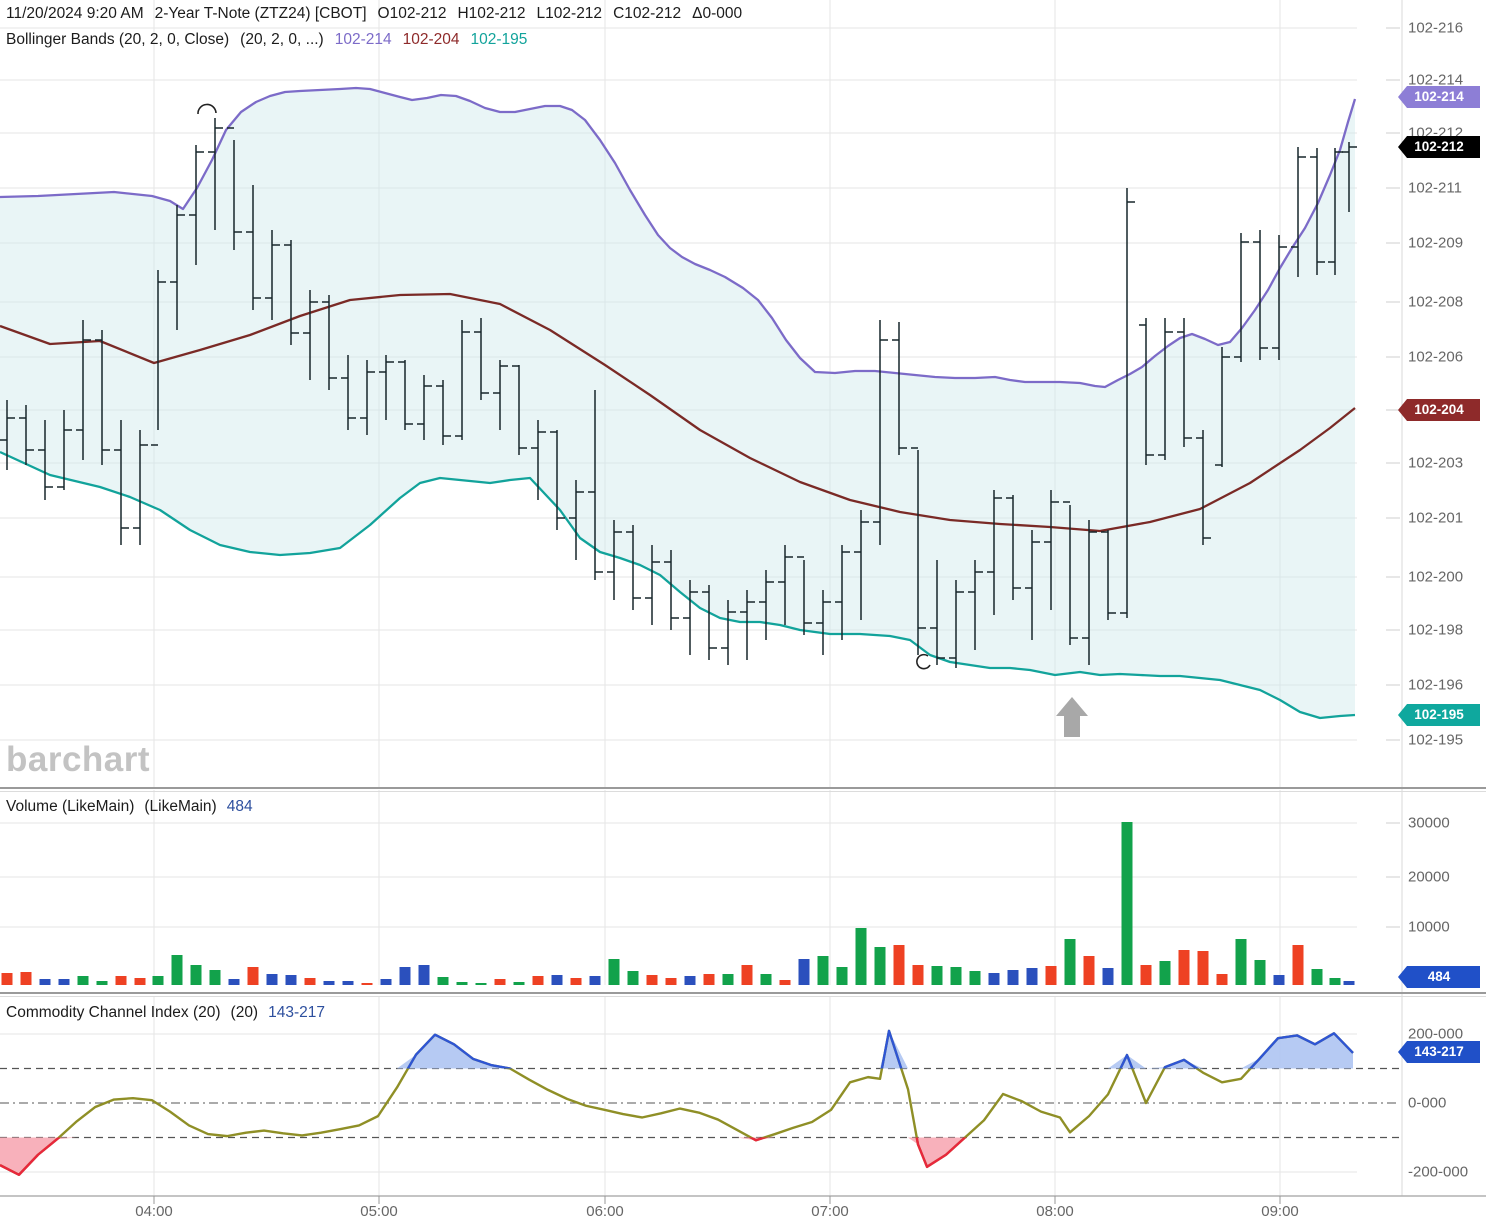 The height and width of the screenshot is (1226, 1486). I want to click on volume-title: Volume (LikeMain), so click(70, 806).